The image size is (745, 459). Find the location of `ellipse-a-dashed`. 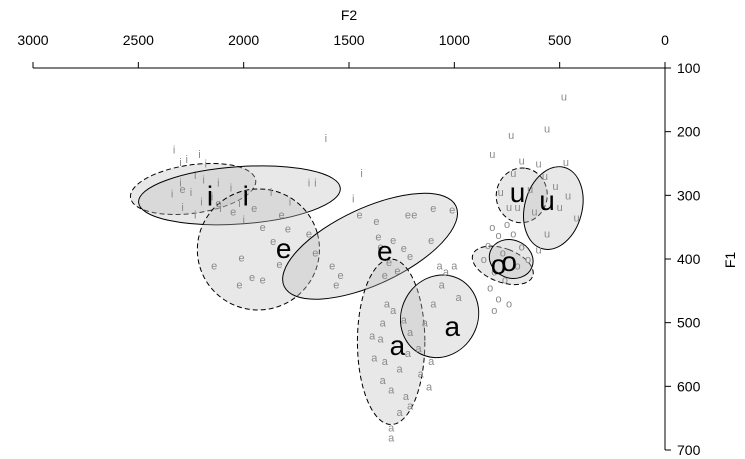

ellipse-a-dashed is located at coordinates (391, 342).